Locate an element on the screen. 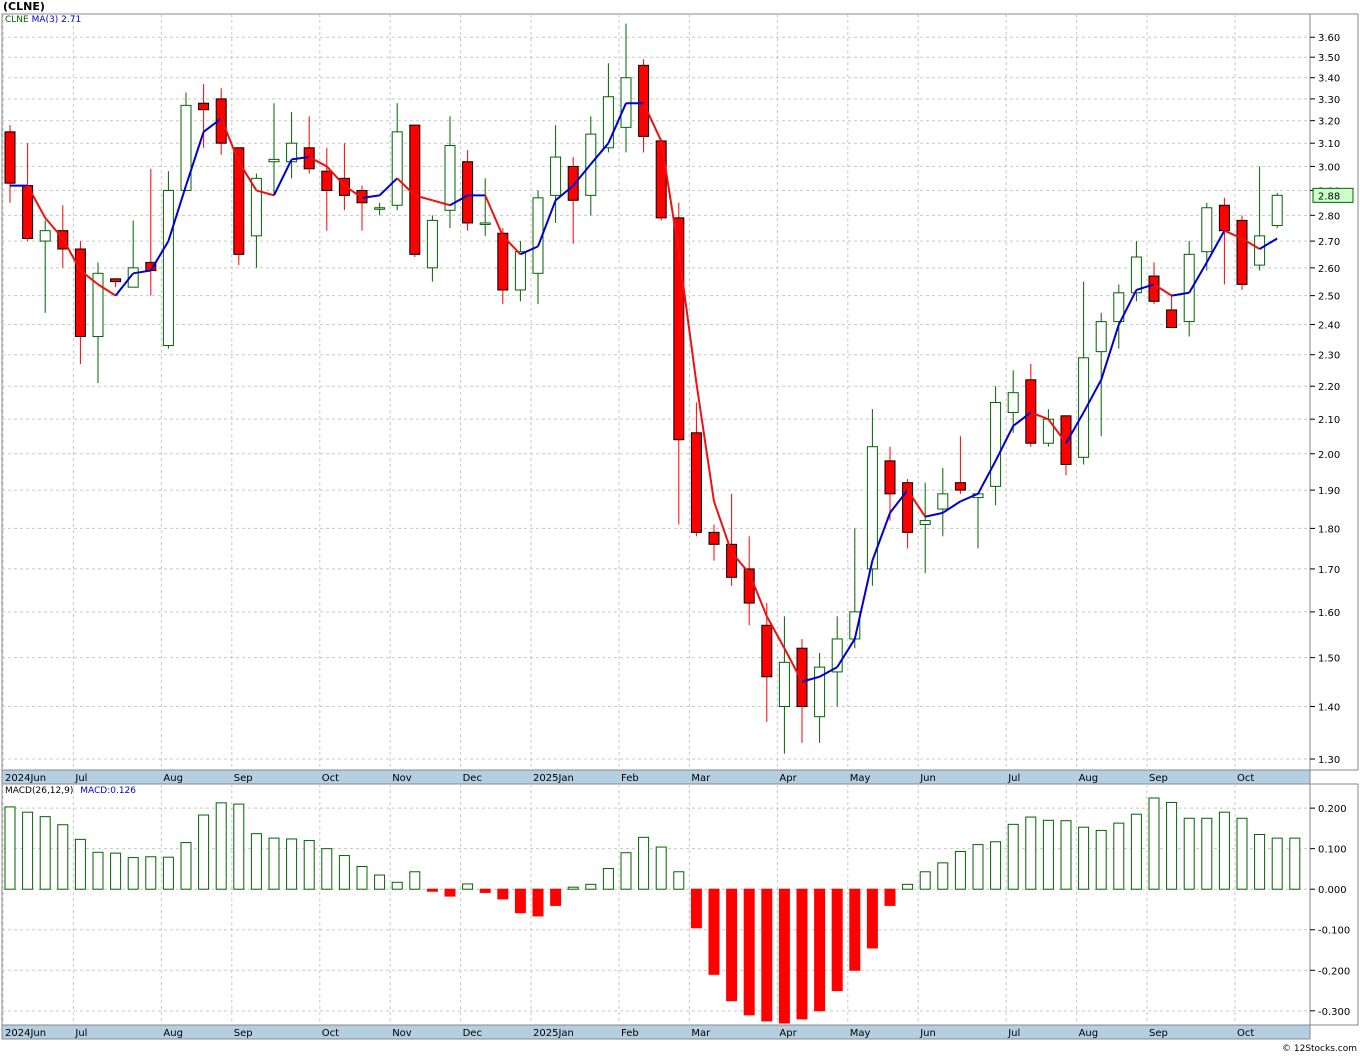 This screenshot has height=1056, width=1360. x-tick-label: 2025Jan is located at coordinates (553, 778).